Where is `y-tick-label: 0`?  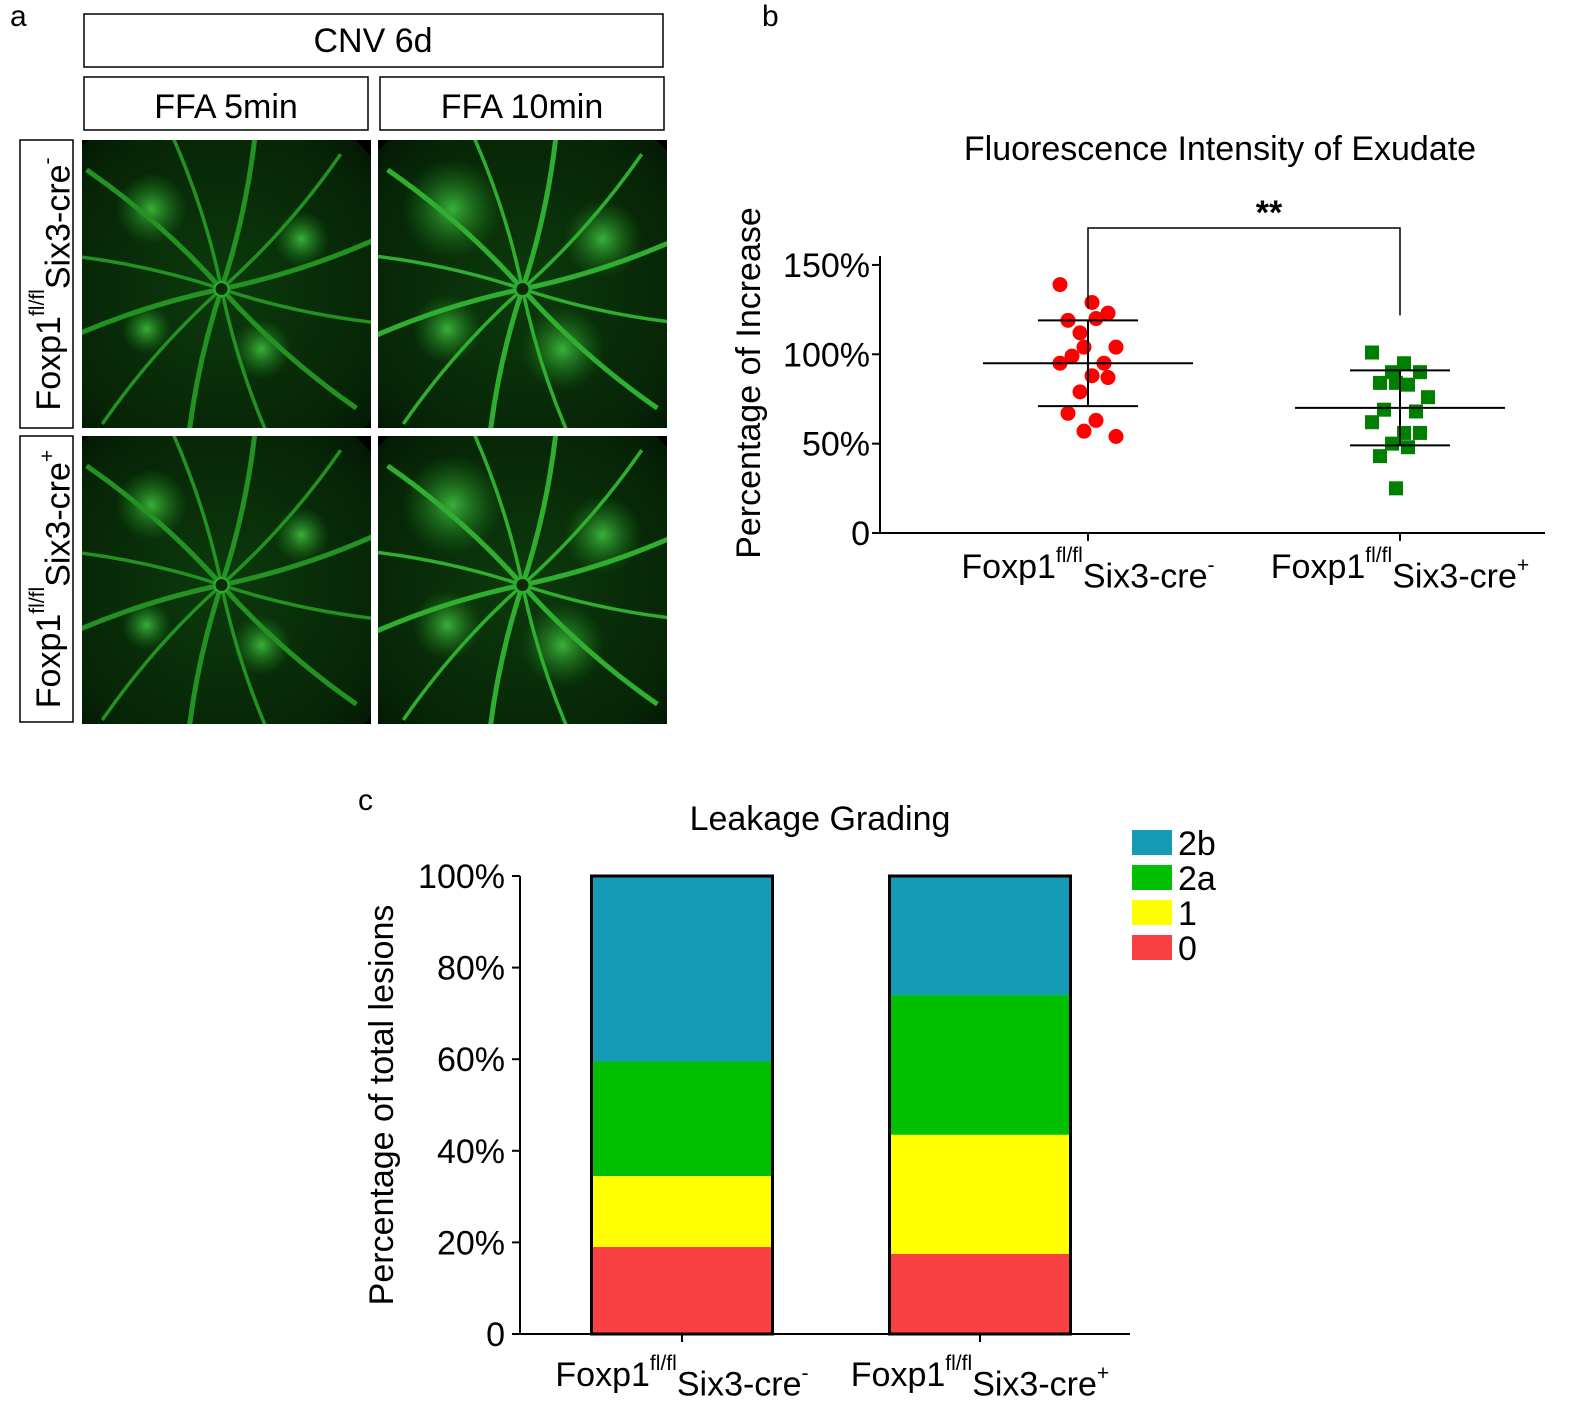
y-tick-label: 0 is located at coordinates (495, 1335).